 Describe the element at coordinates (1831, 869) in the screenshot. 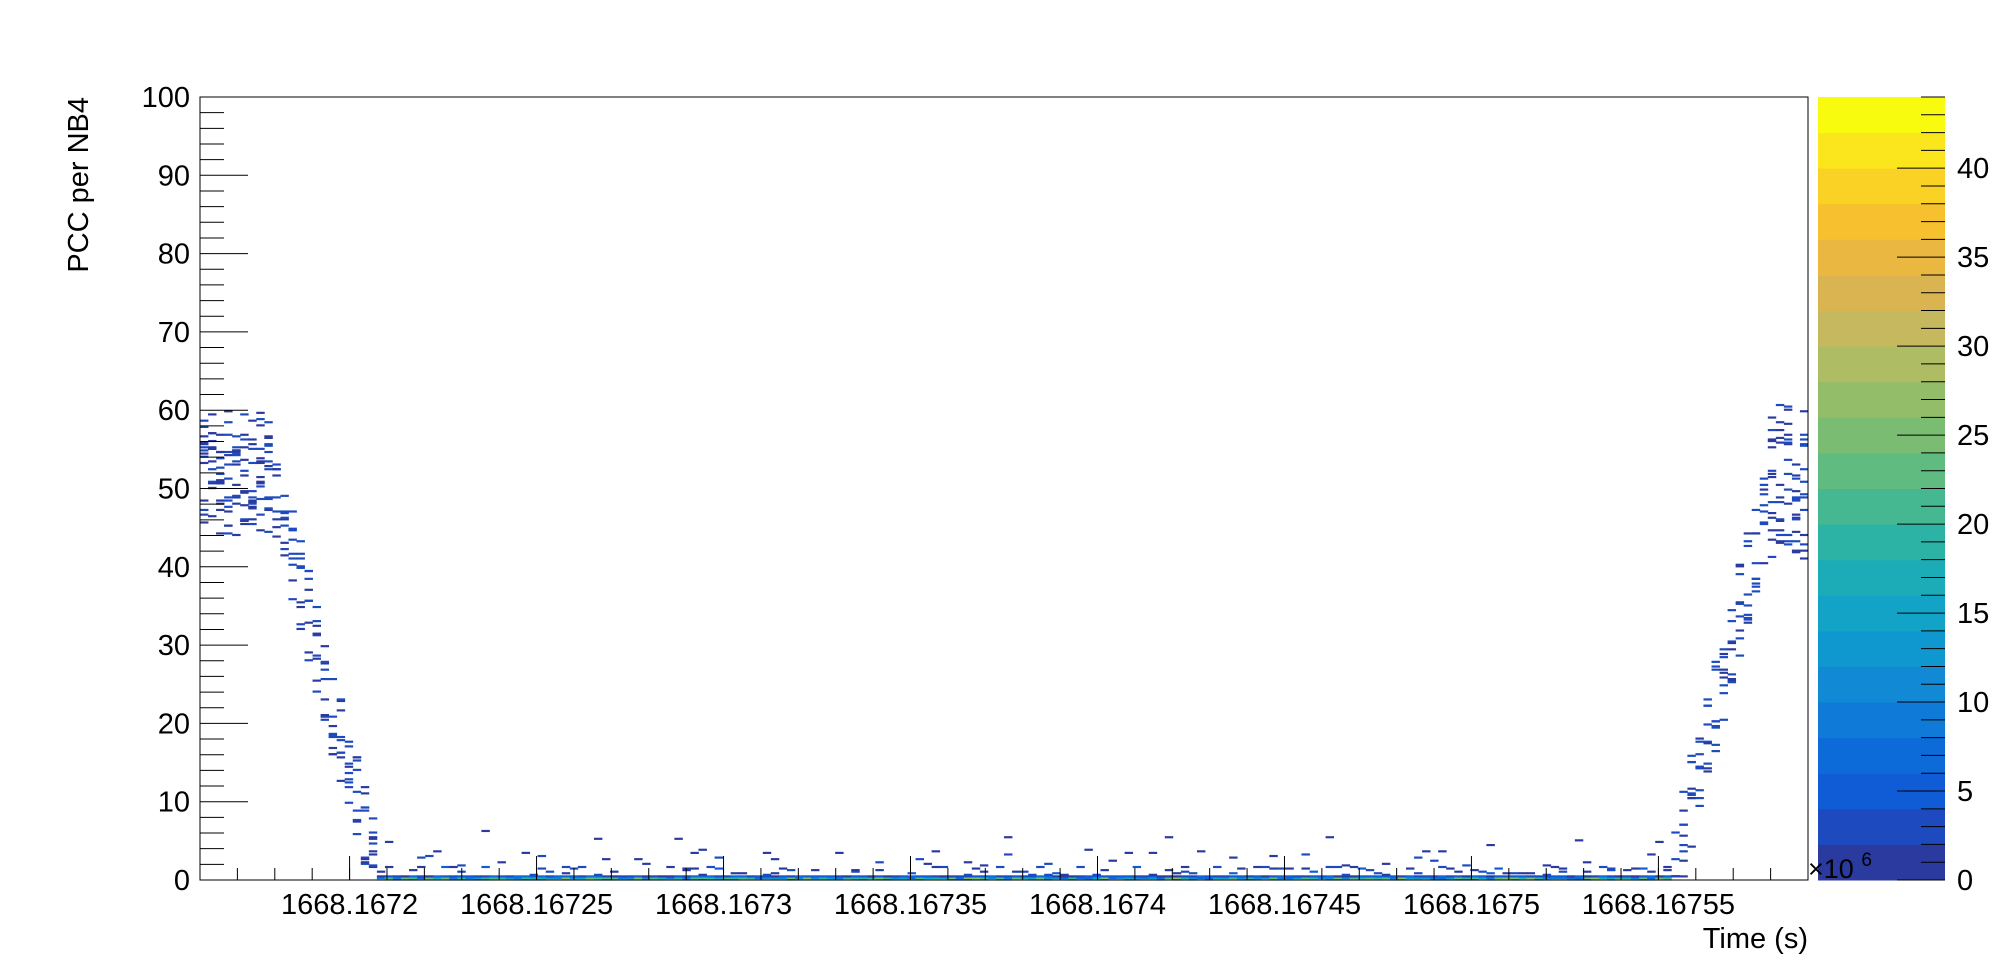

I see `colorbar-multiplier-base: ×10` at that location.